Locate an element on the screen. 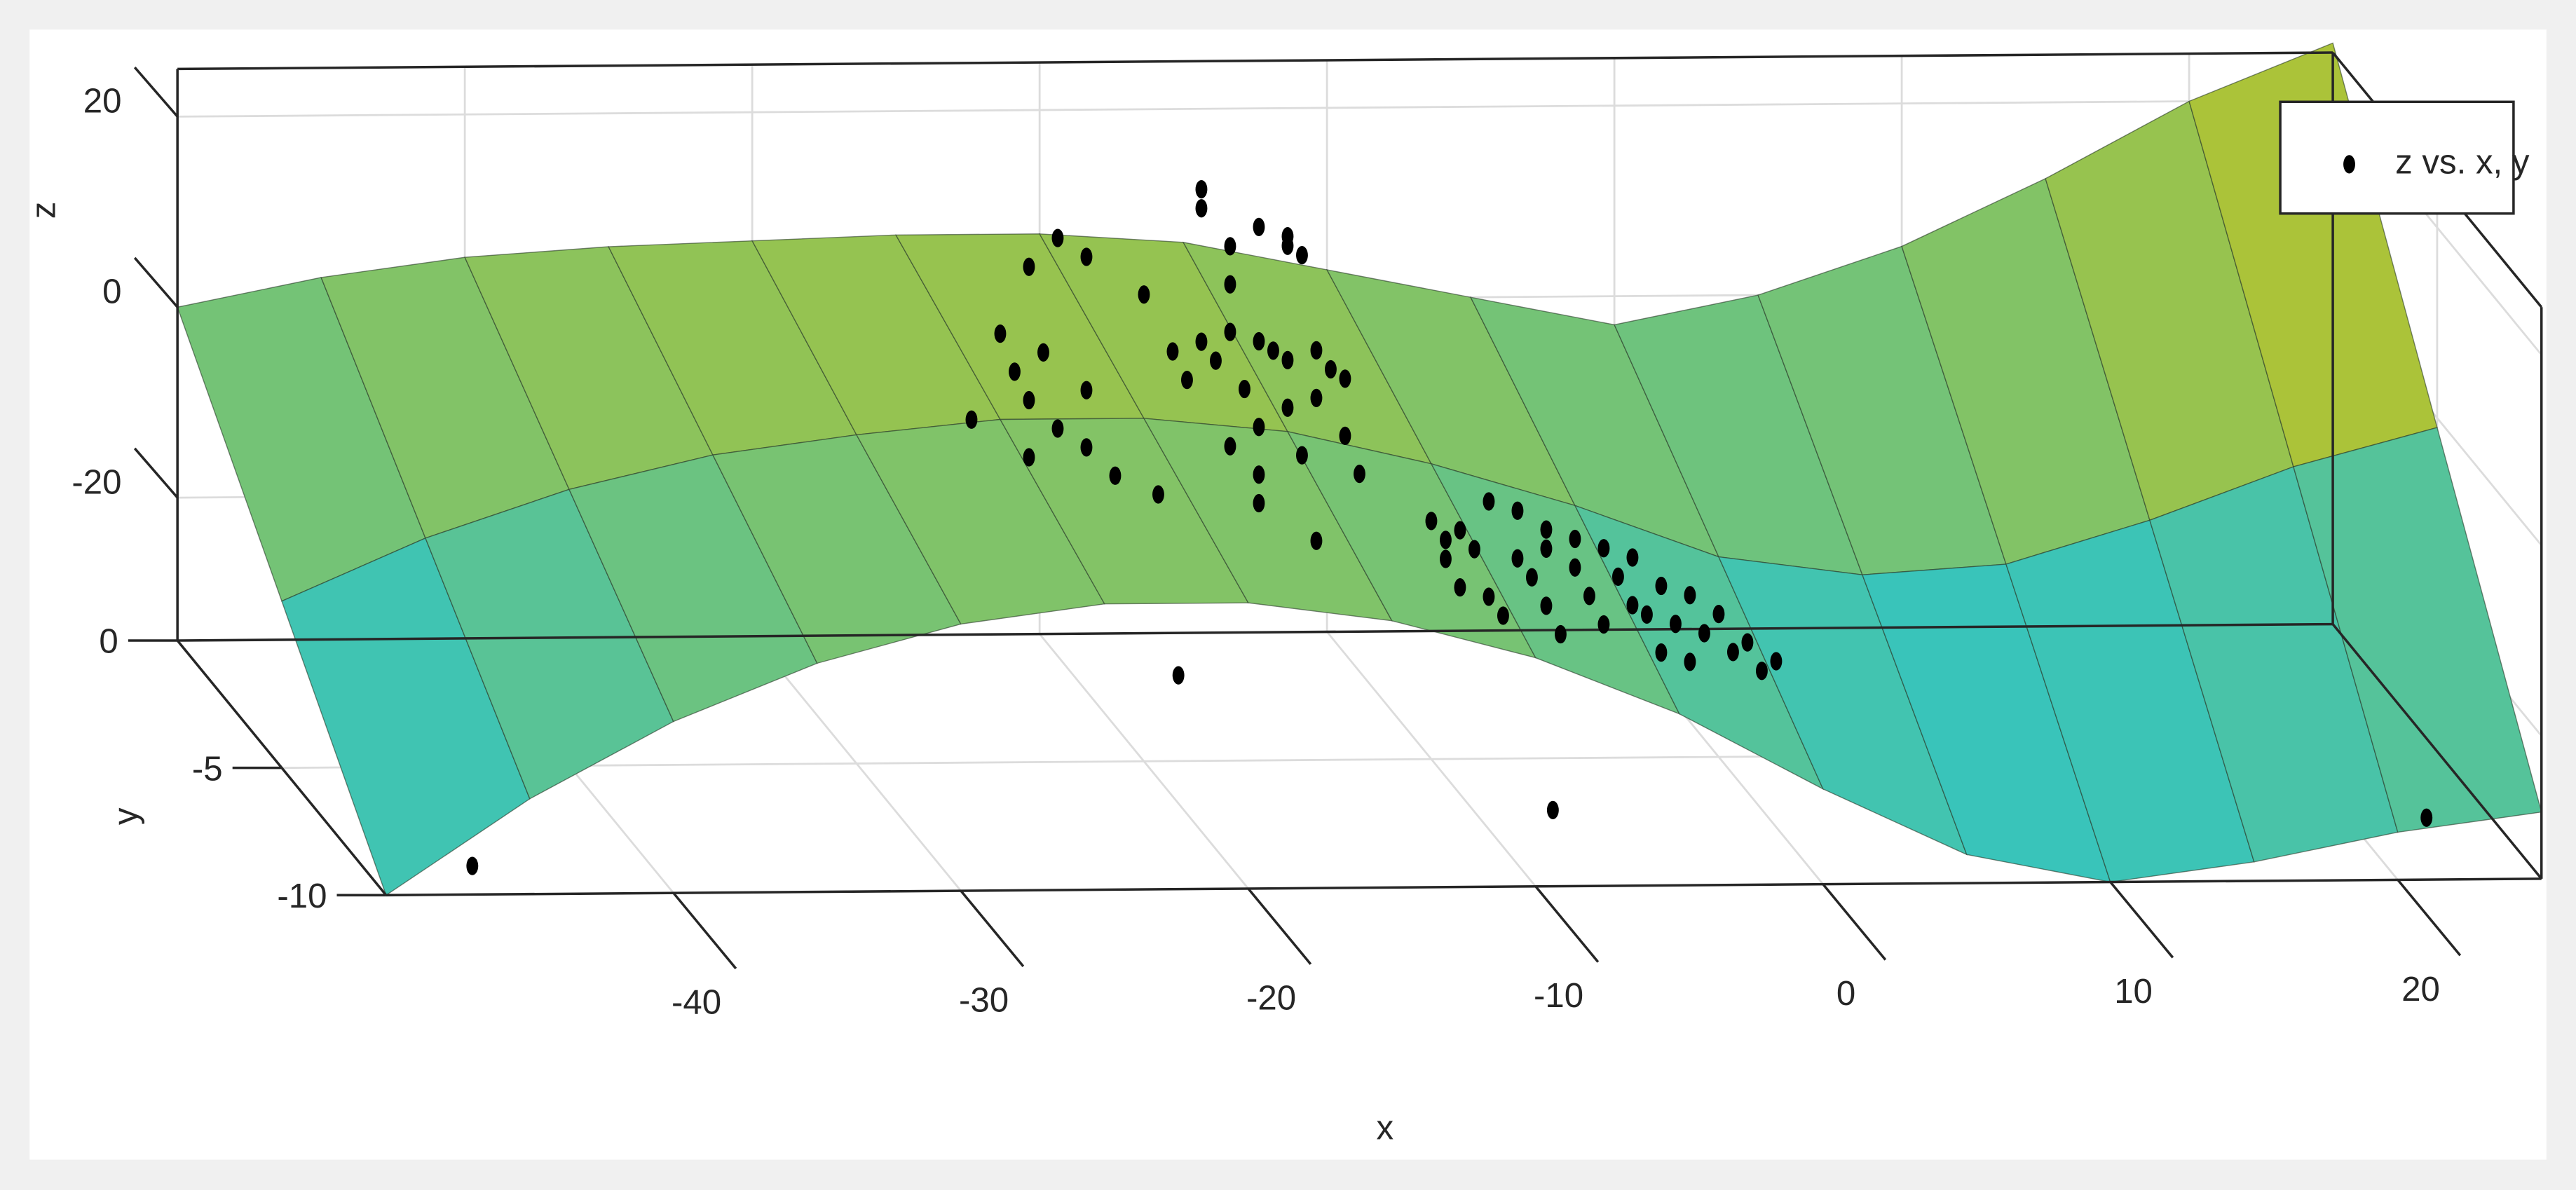 This screenshot has width=2576, height=1190. x-tick-label: 20 is located at coordinates (2420, 989).